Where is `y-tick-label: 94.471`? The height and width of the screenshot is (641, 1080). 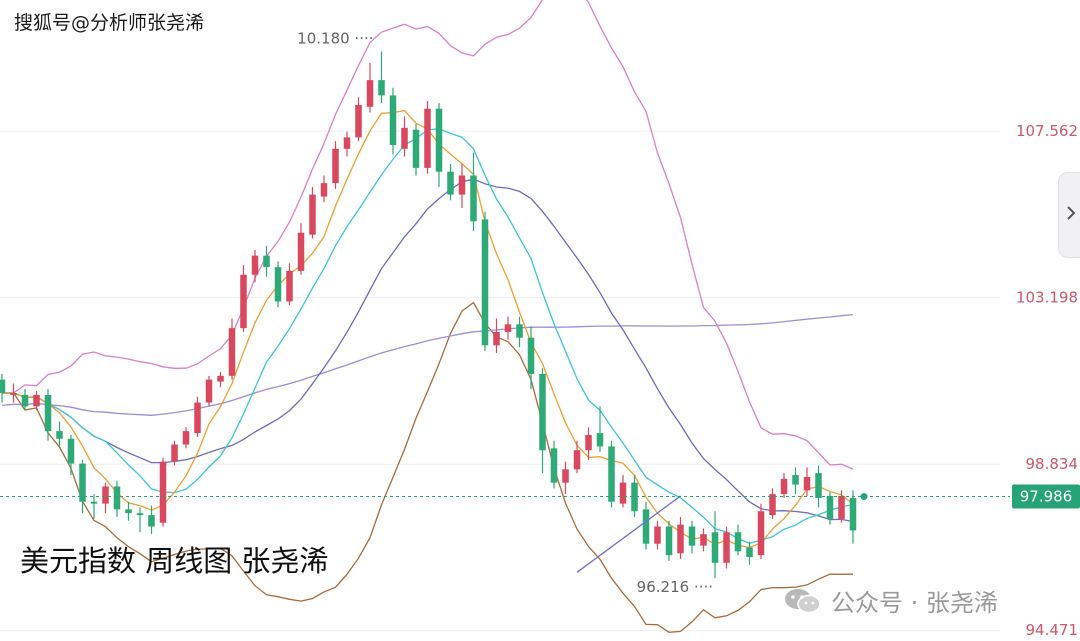
y-tick-label: 94.471 is located at coordinates (1052, 630).